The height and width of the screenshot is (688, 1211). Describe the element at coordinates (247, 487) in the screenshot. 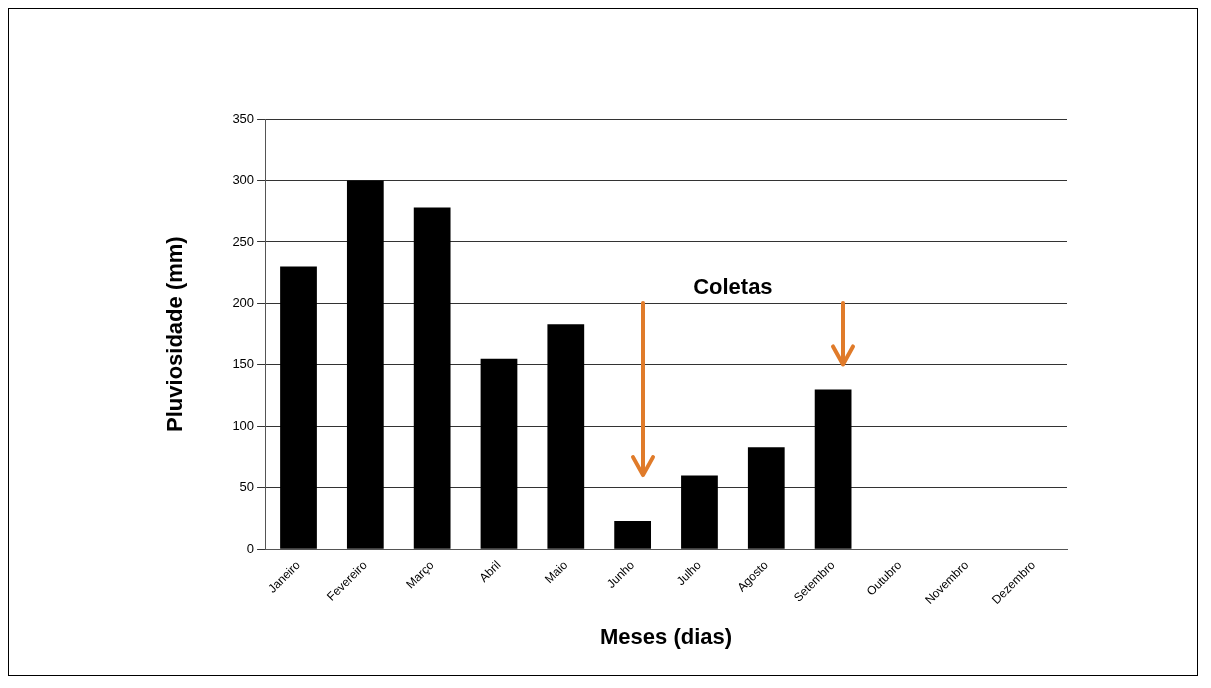

I see `y-tick-label: 50` at that location.